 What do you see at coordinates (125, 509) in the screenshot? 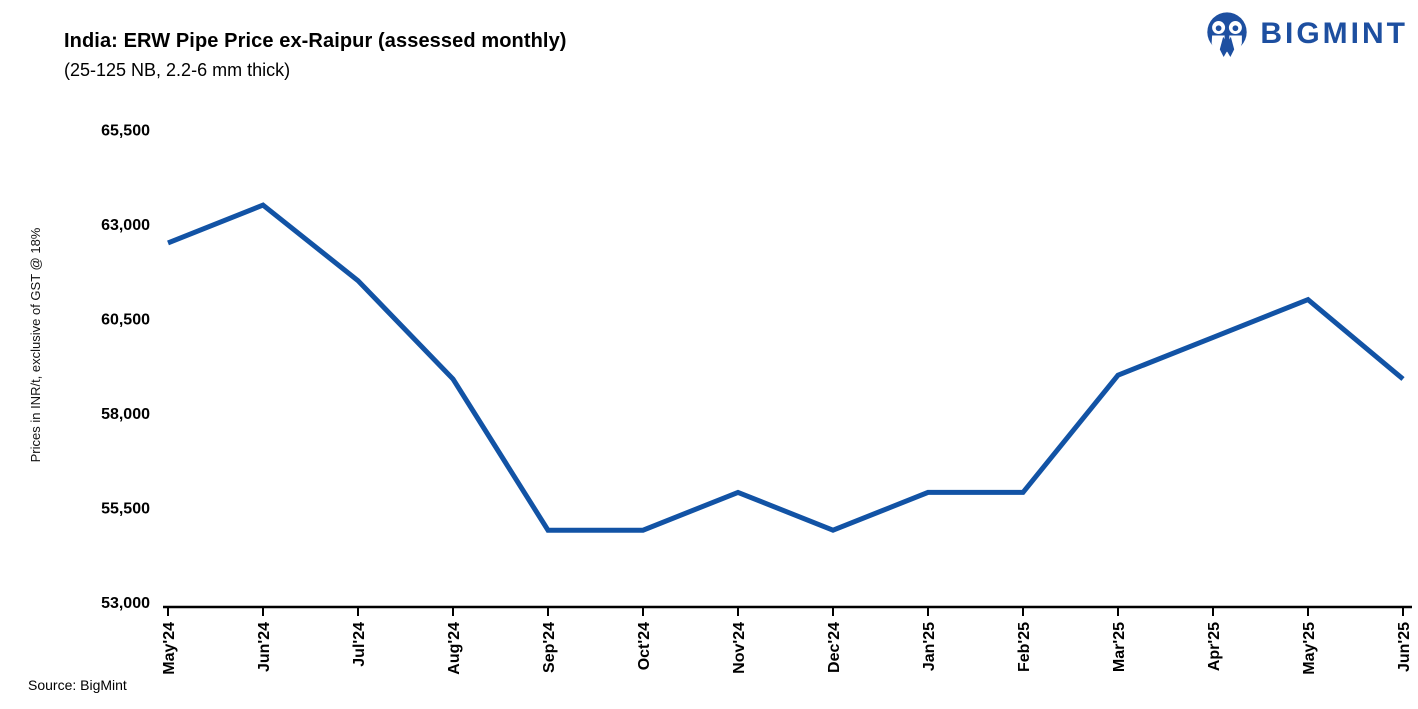
I see `y-axis-tick-label: 55,500` at bounding box center [125, 509].